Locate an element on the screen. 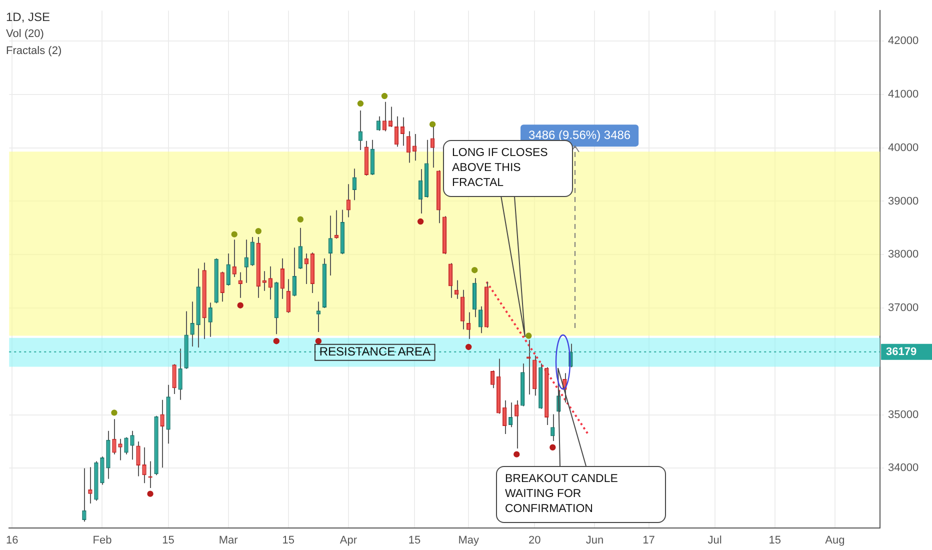 This screenshot has width=932, height=550. x-tick-label: 20 is located at coordinates (534, 540).